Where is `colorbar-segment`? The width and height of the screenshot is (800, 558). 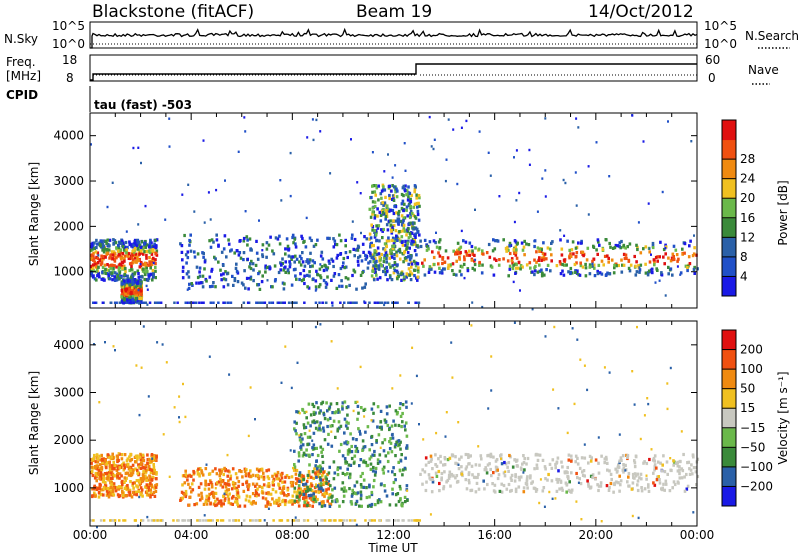 colorbar-segment is located at coordinates (729, 457).